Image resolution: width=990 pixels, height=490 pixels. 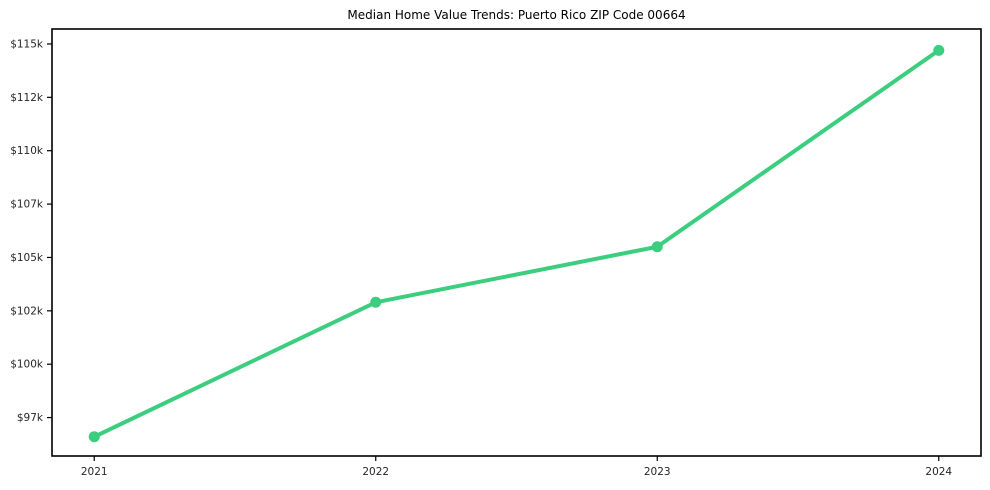 I want to click on y-tick-label: $112k, so click(x=27, y=98).